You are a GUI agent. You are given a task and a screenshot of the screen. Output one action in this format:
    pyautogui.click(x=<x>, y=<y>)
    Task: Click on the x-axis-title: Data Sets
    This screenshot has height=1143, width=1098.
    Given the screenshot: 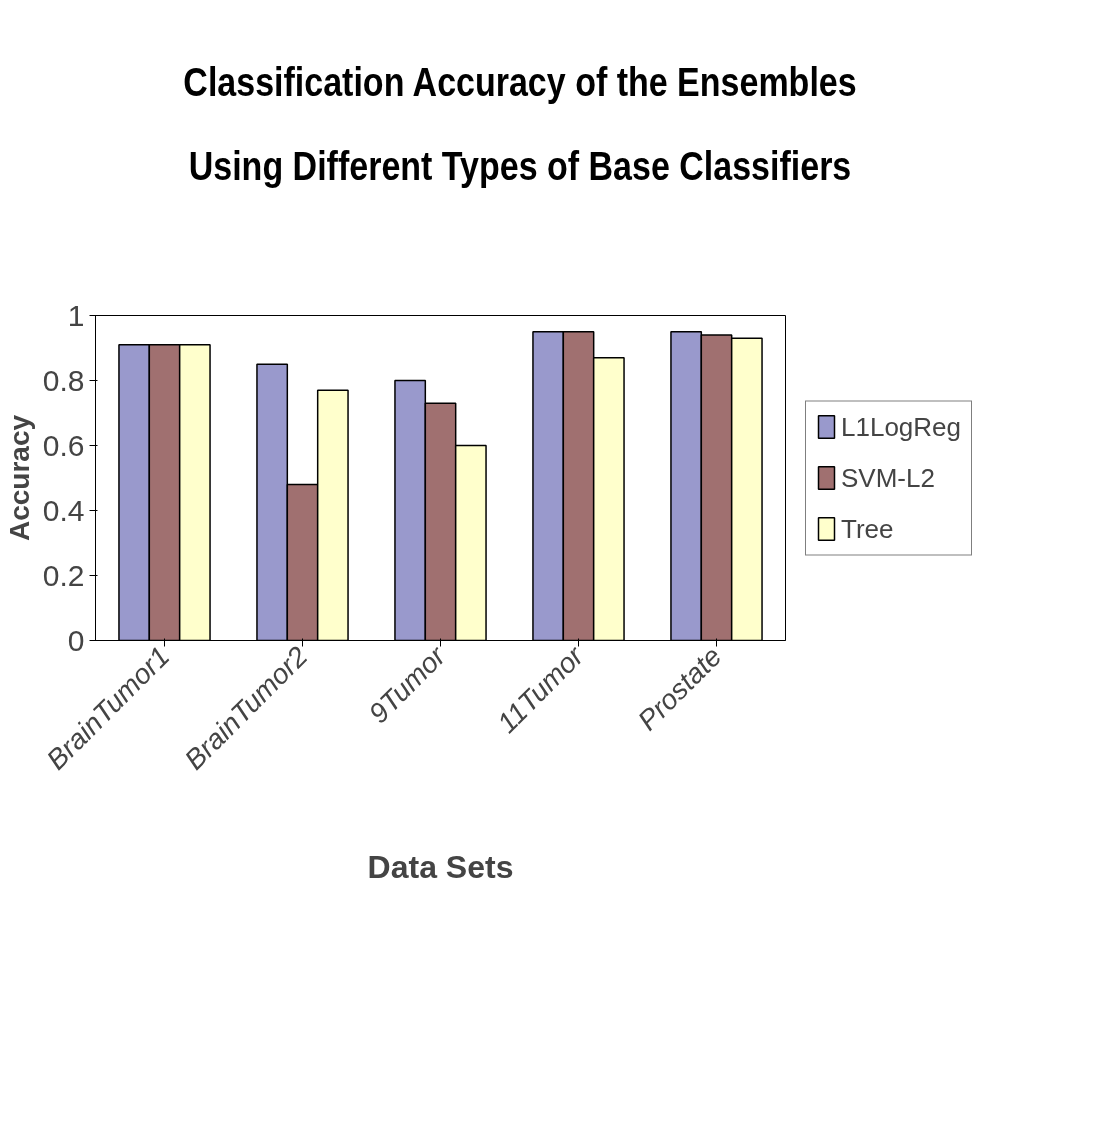 What is the action you would take?
    pyautogui.click(x=440, y=867)
    